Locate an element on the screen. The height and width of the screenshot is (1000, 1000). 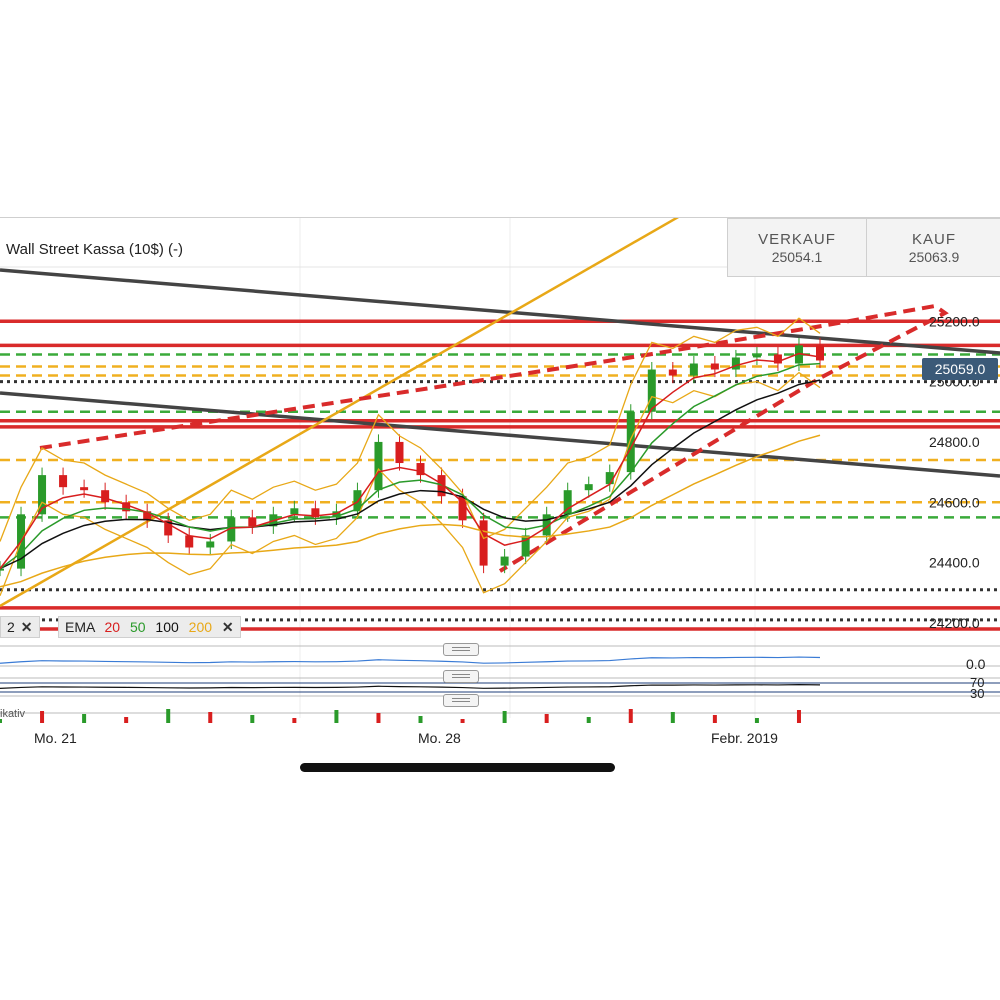
sell-button: VERKAUF 25054.1 is located at coordinates (797, 247).